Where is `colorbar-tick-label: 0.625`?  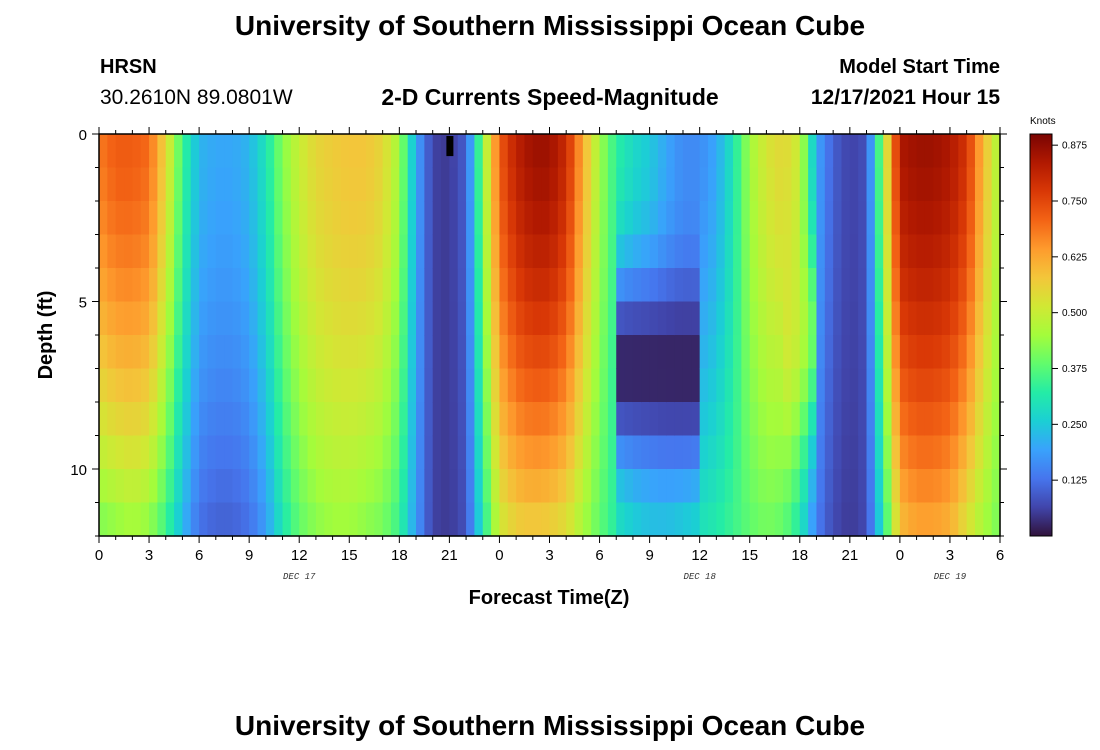
colorbar-tick-label: 0.625 is located at coordinates (1074, 257).